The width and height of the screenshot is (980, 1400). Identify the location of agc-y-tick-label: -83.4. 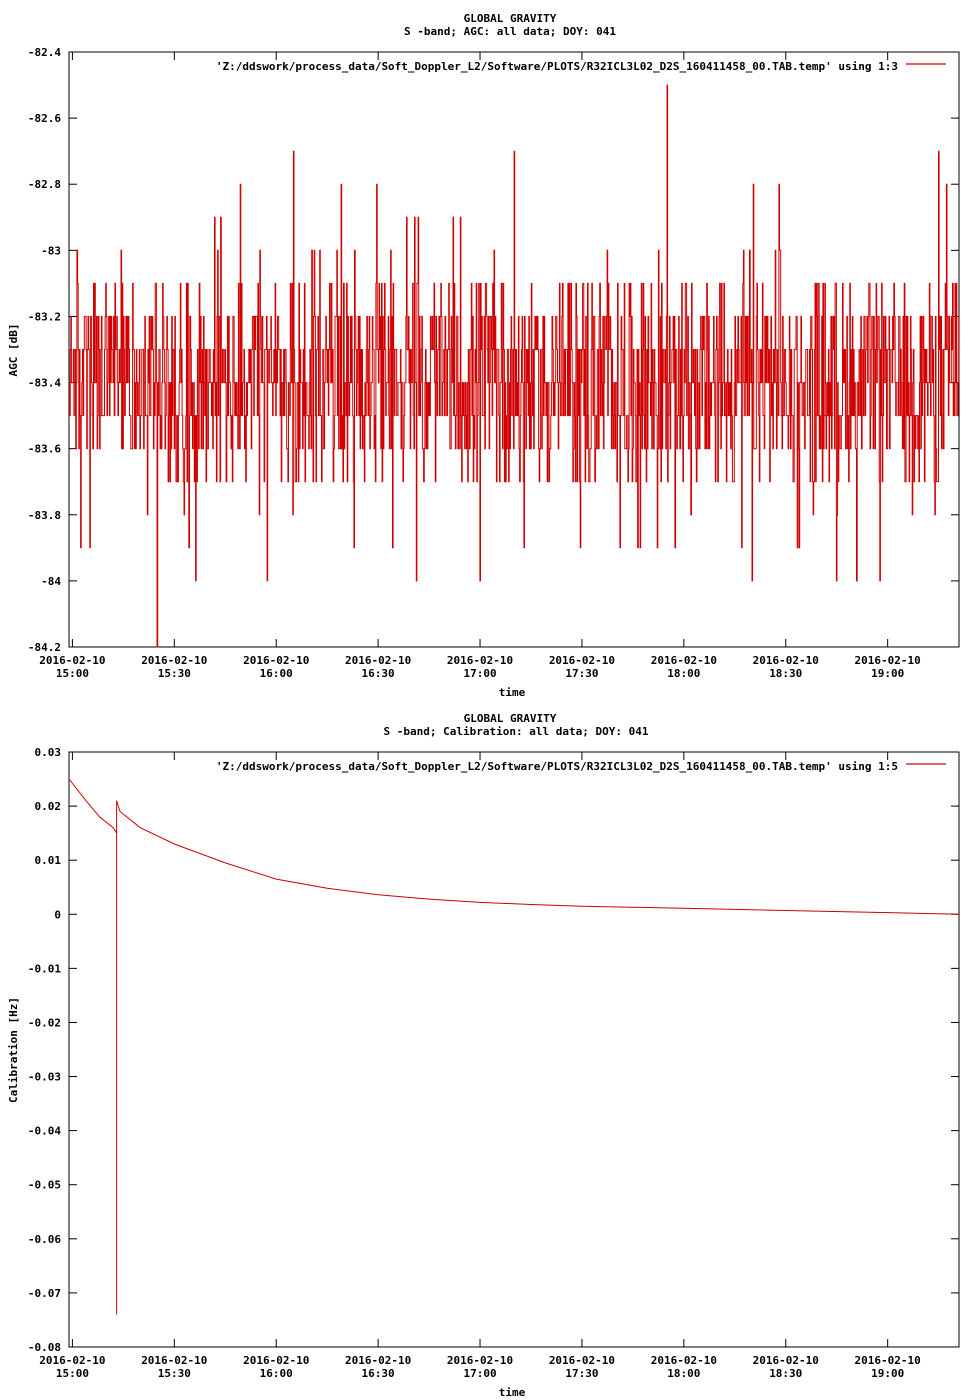
(44, 383).